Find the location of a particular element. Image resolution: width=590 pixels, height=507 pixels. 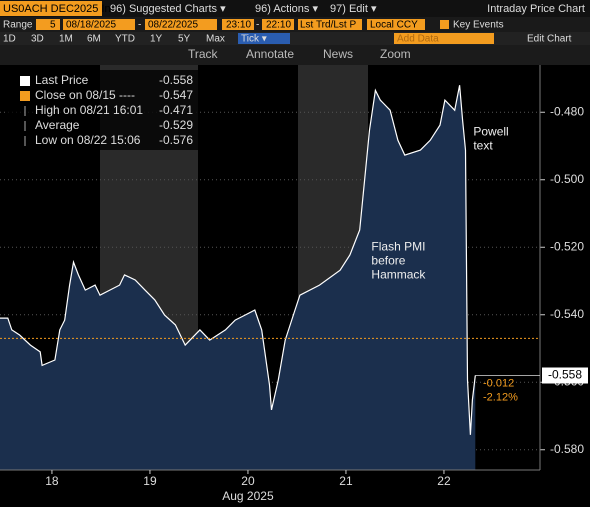

time-end: 22:10 is located at coordinates (278, 25).